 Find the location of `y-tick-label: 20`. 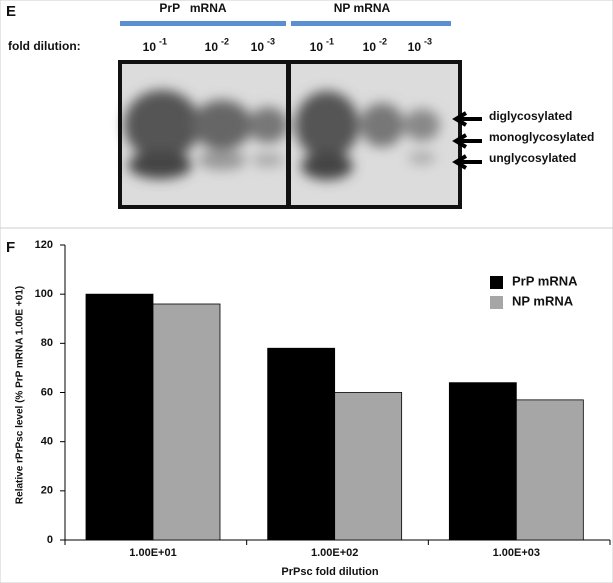

y-tick-label: 20 is located at coordinates (47, 491).